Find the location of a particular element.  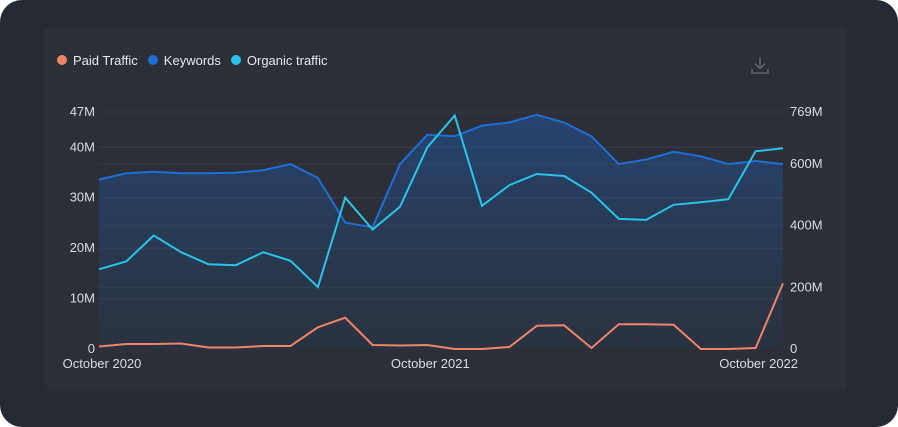

legend-label-organic-traffic: Organic traffic is located at coordinates (287, 60).